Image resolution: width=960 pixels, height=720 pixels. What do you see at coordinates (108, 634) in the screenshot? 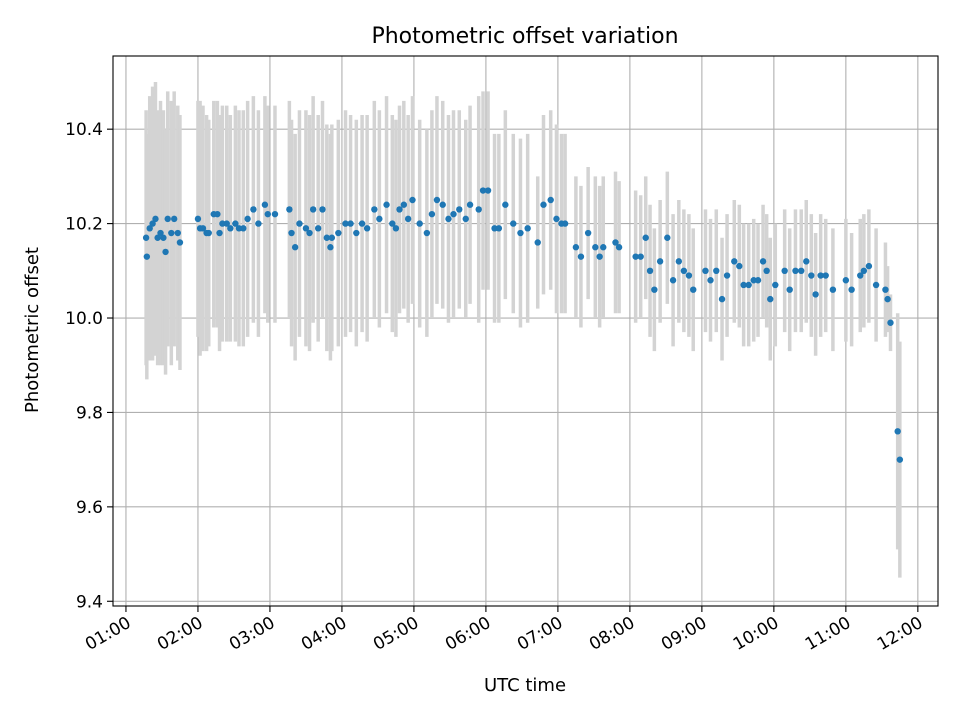
I see `x-tick-label: 01:00` at bounding box center [108, 634].